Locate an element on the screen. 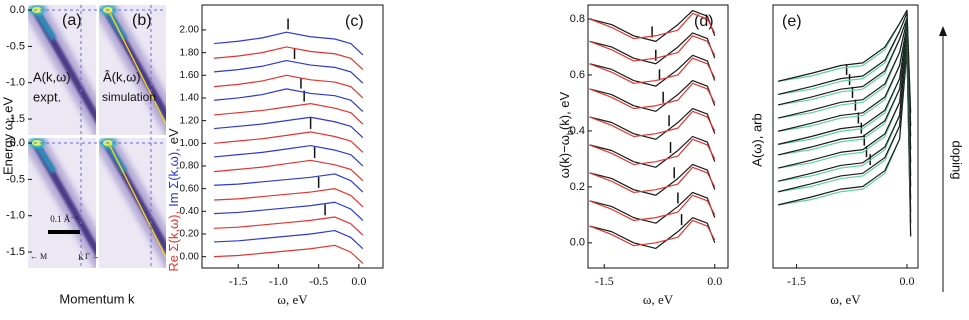  panel-label: (e) is located at coordinates (792, 21).